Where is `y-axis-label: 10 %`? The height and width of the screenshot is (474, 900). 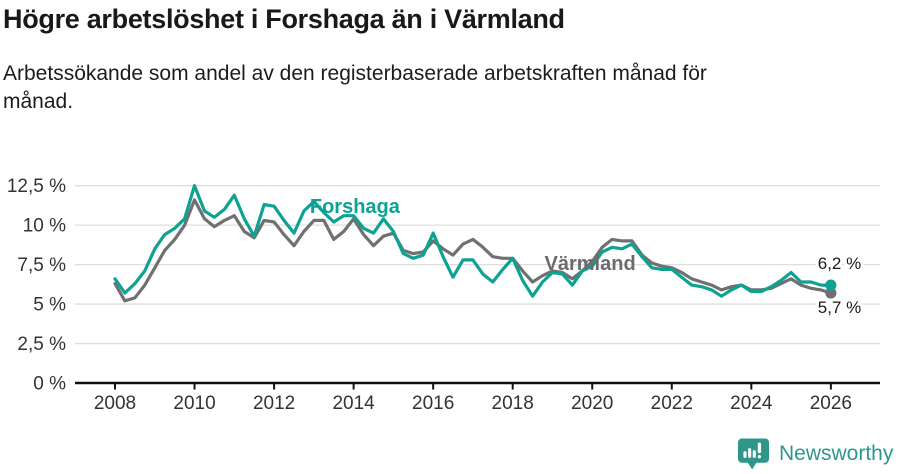 y-axis-label: 10 % is located at coordinates (44, 226).